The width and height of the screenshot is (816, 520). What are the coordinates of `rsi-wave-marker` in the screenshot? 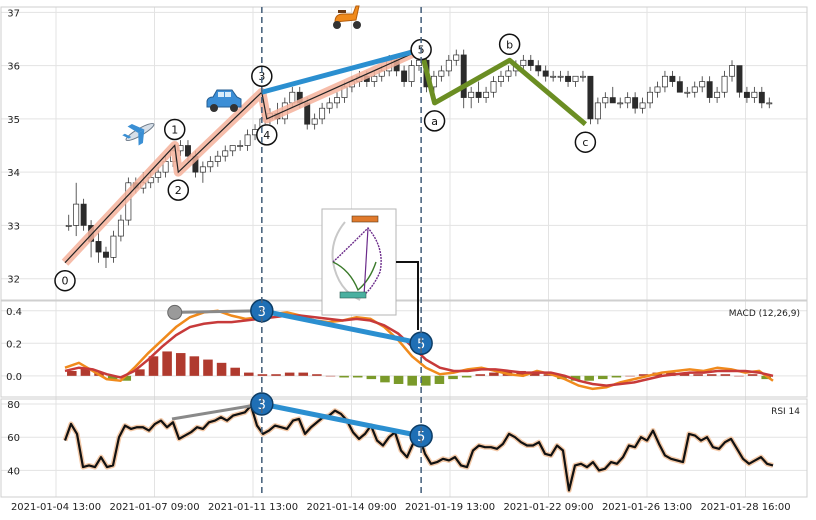 It's located at (262, 404).